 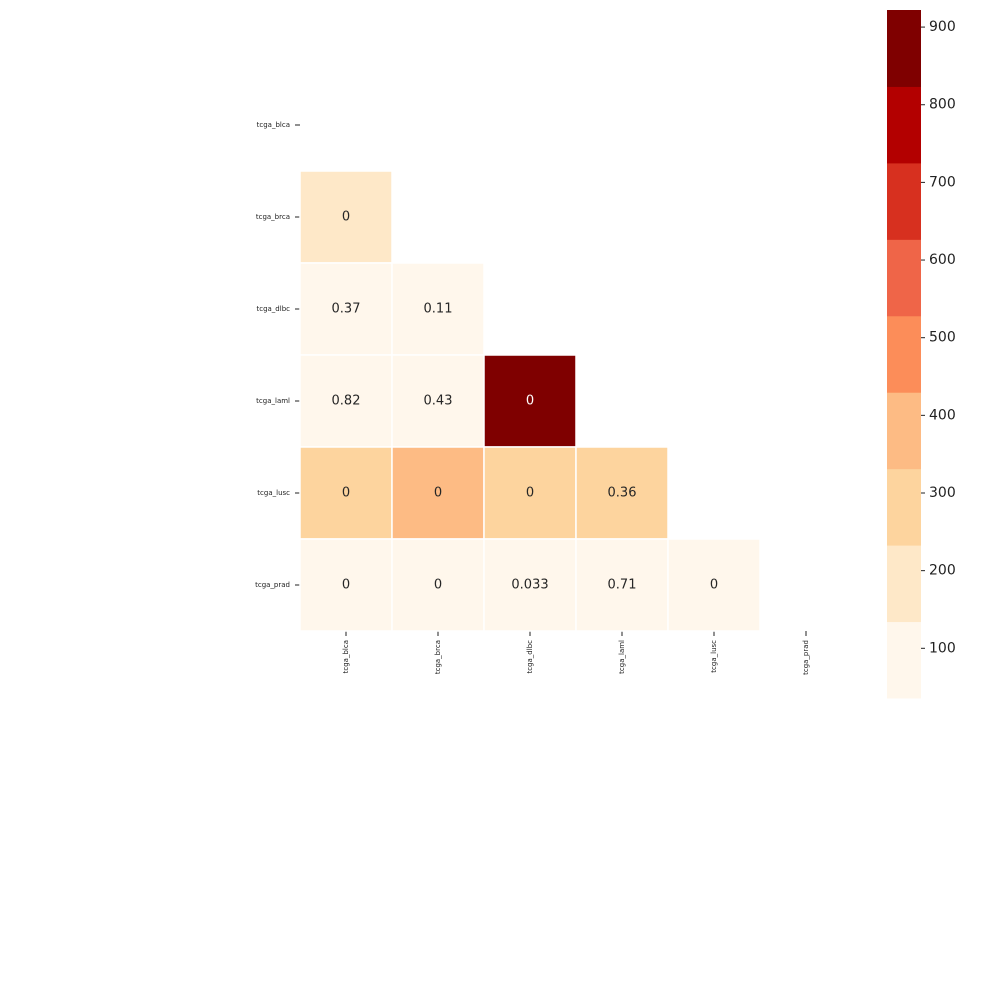 What do you see at coordinates (273, 125) in the screenshot?
I see `y-tick-label: tcga_blca` at bounding box center [273, 125].